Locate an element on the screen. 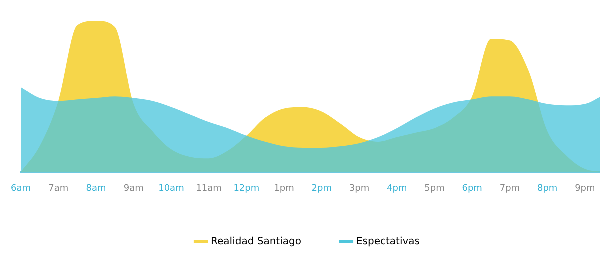 The width and height of the screenshot is (600, 265). x-tick-label: 6am is located at coordinates (21, 189).